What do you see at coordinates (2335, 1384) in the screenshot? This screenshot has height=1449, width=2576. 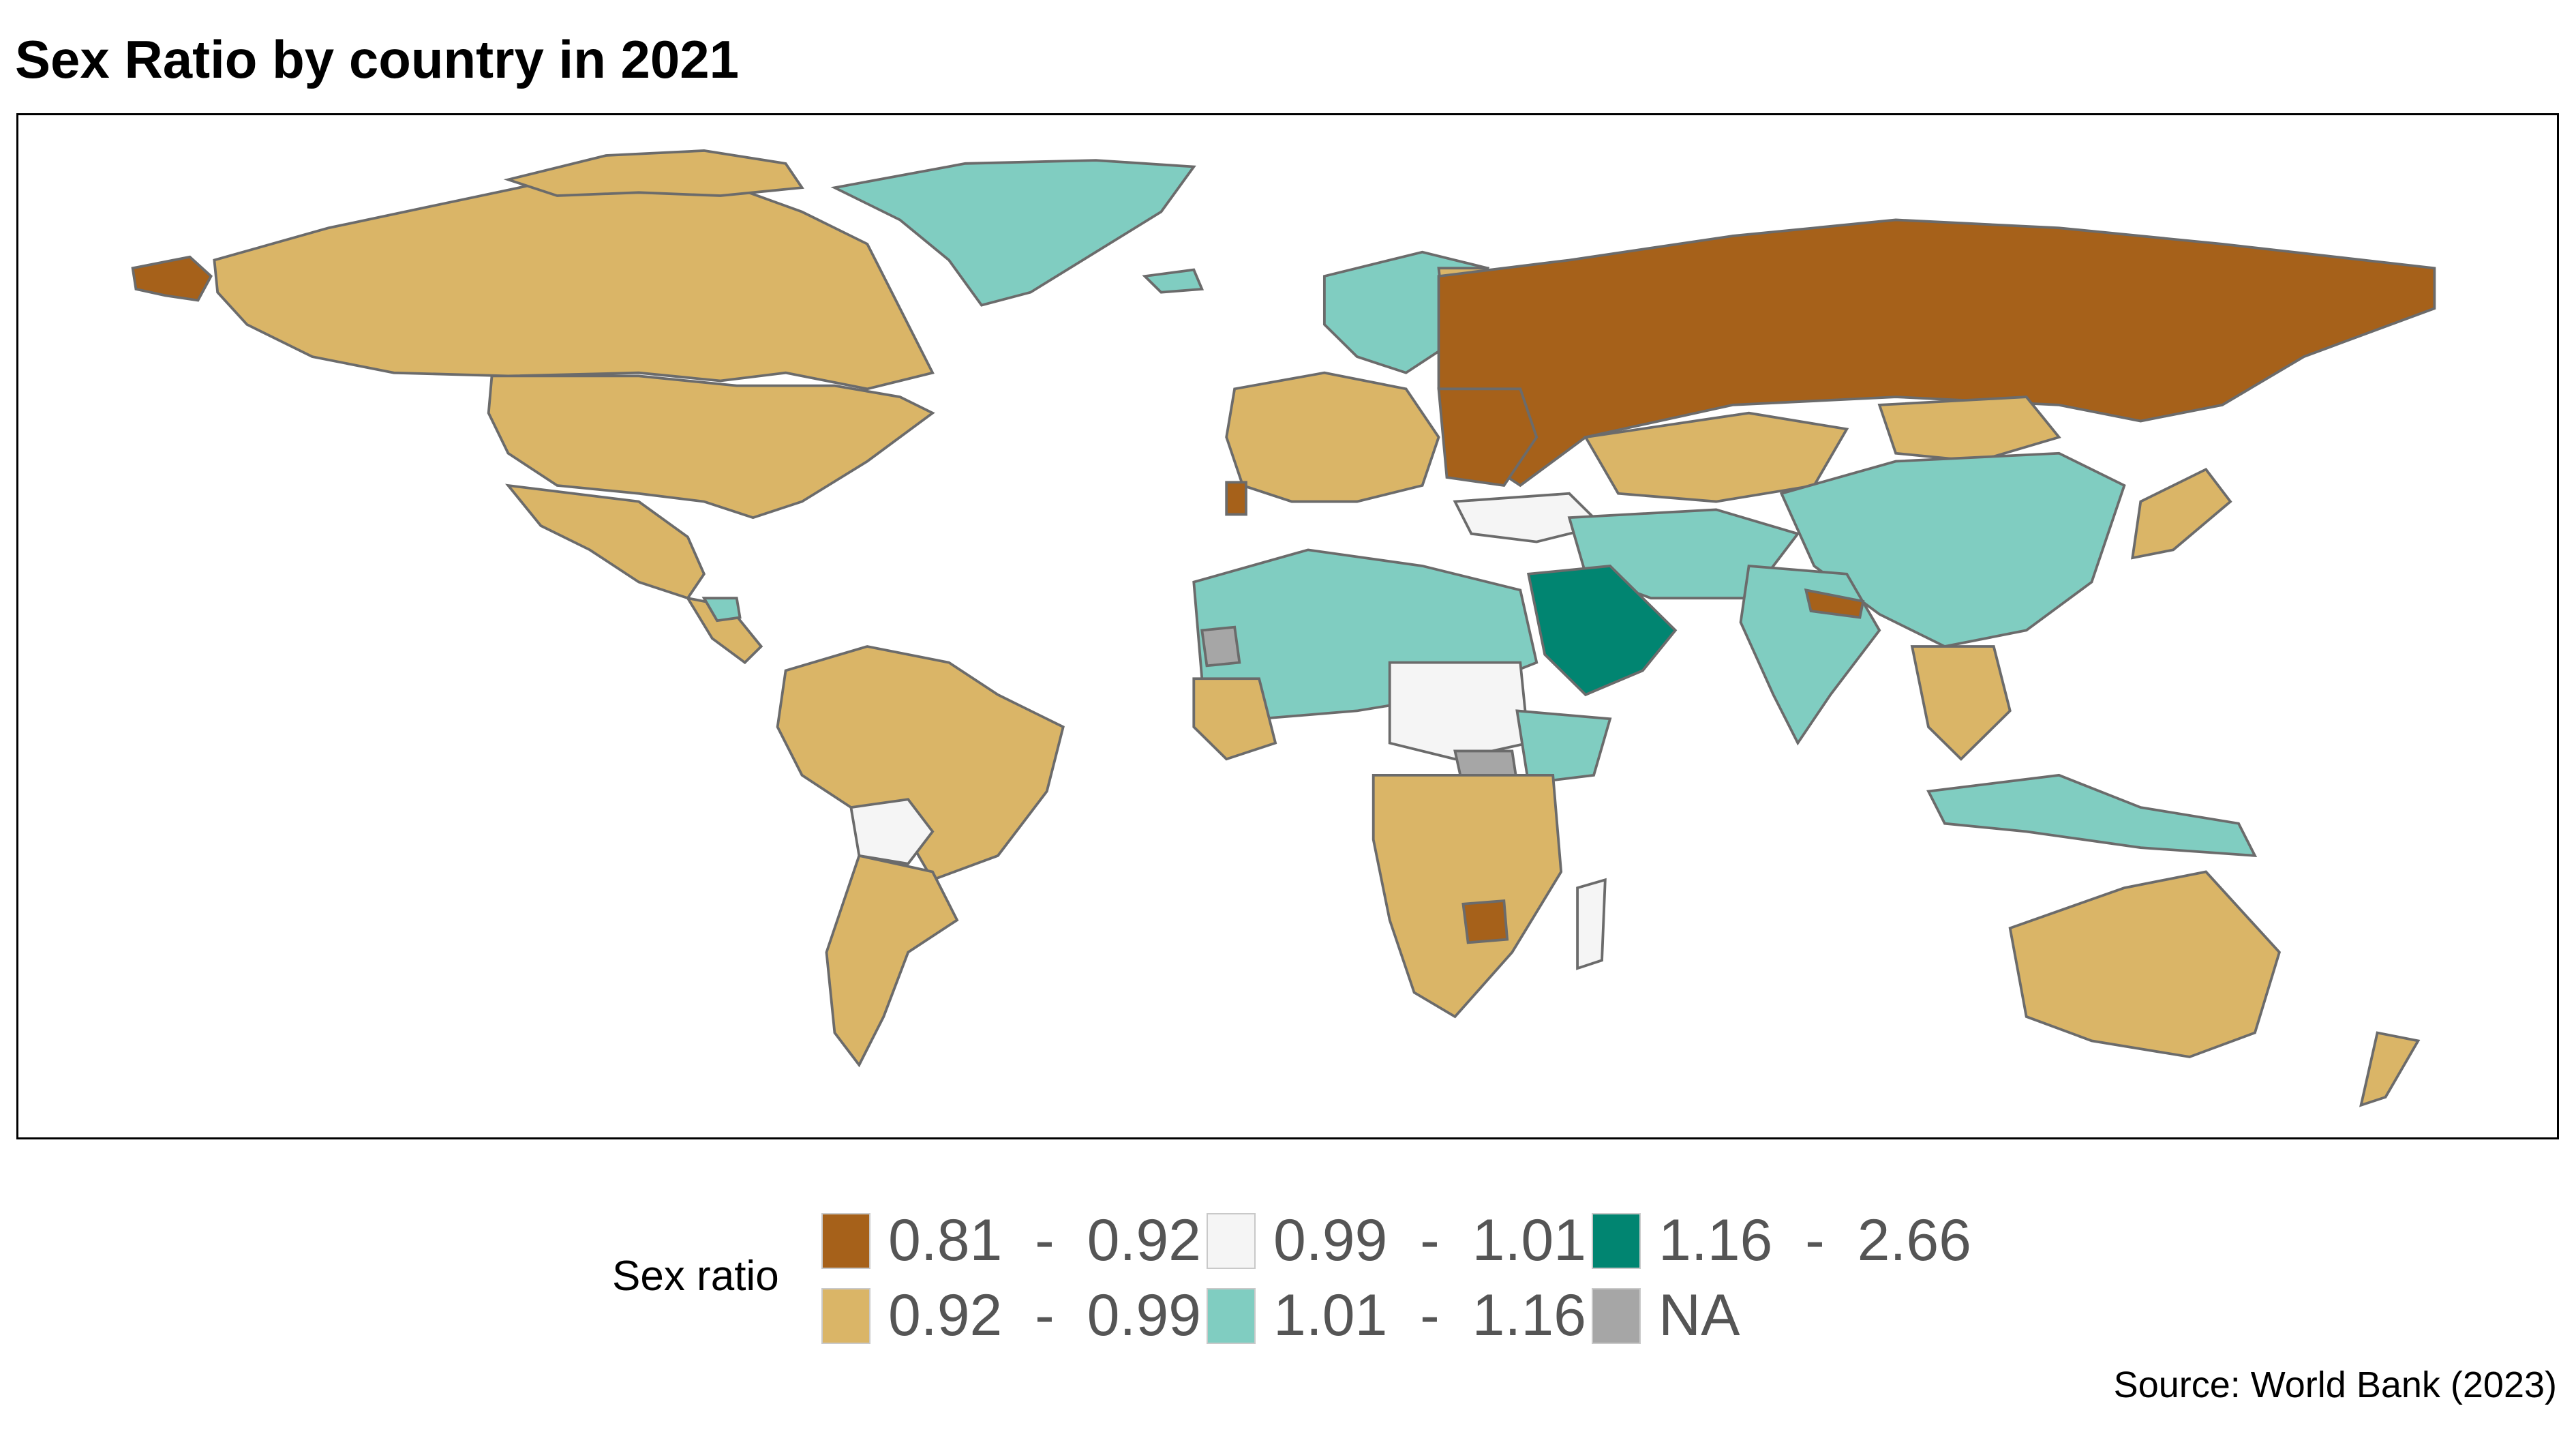 I see `source-caption: Source: World Bank (2023)` at bounding box center [2335, 1384].